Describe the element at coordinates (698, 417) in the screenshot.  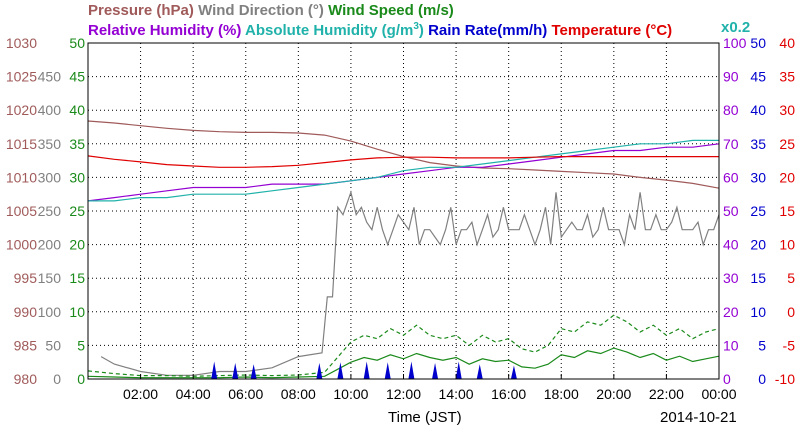
I see `date-label: 2014-10-21` at that location.